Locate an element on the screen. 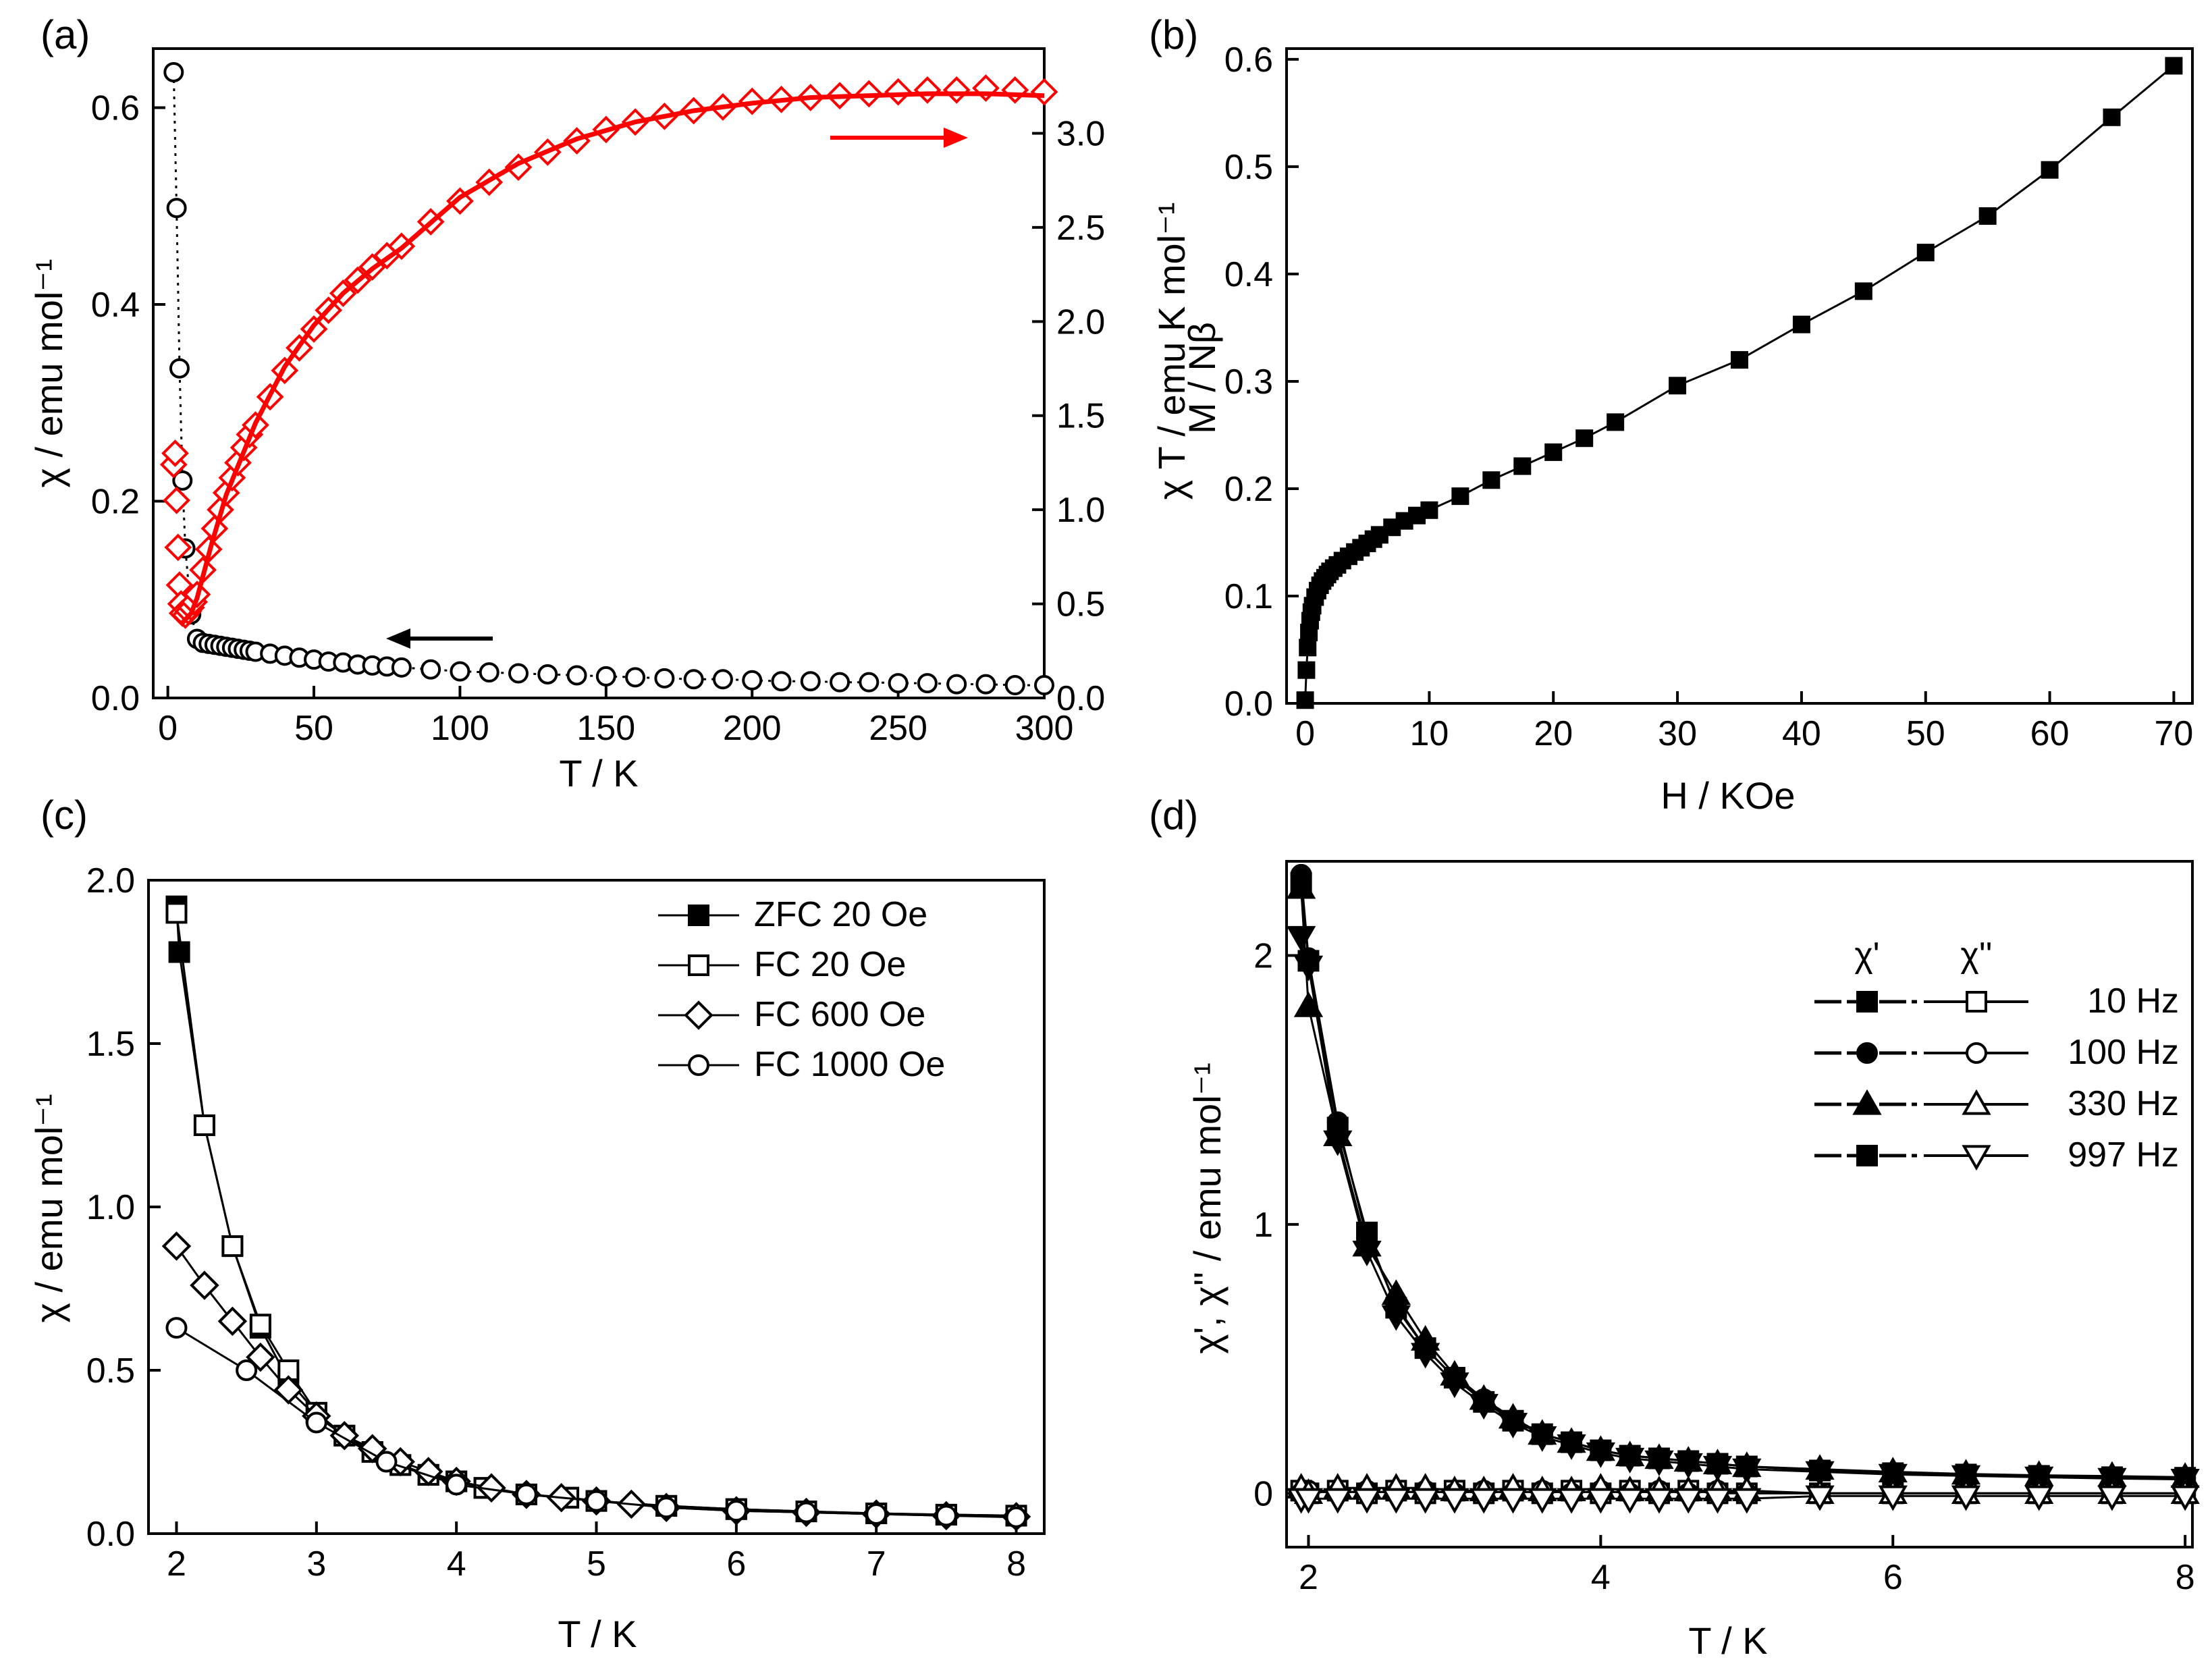 The width and height of the screenshot is (2212, 1672). panel-d-x-tick-label: 2 is located at coordinates (1308, 1577).